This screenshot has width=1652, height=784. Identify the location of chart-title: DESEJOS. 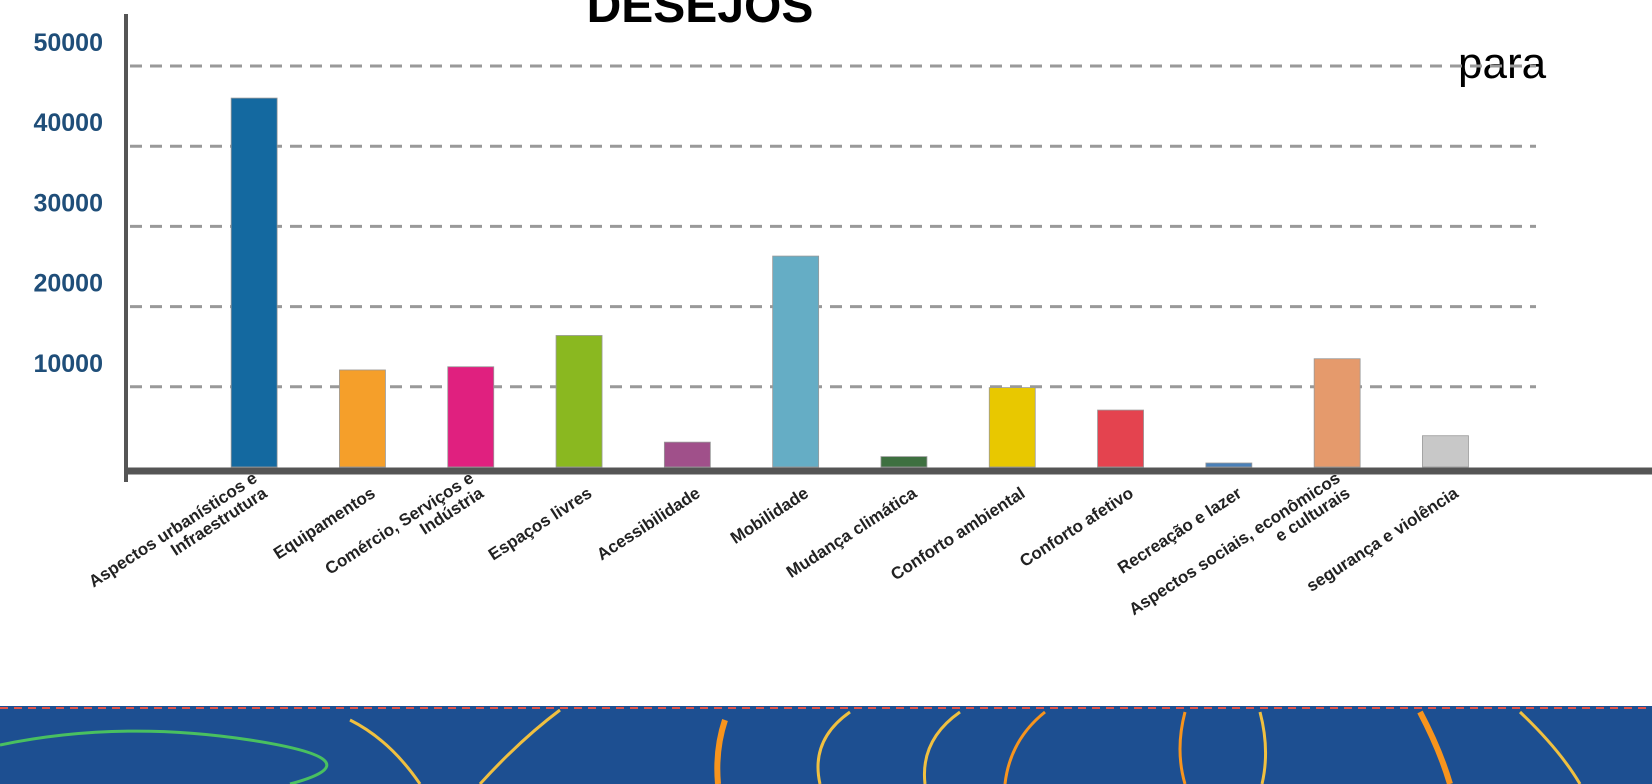
(700, 16).